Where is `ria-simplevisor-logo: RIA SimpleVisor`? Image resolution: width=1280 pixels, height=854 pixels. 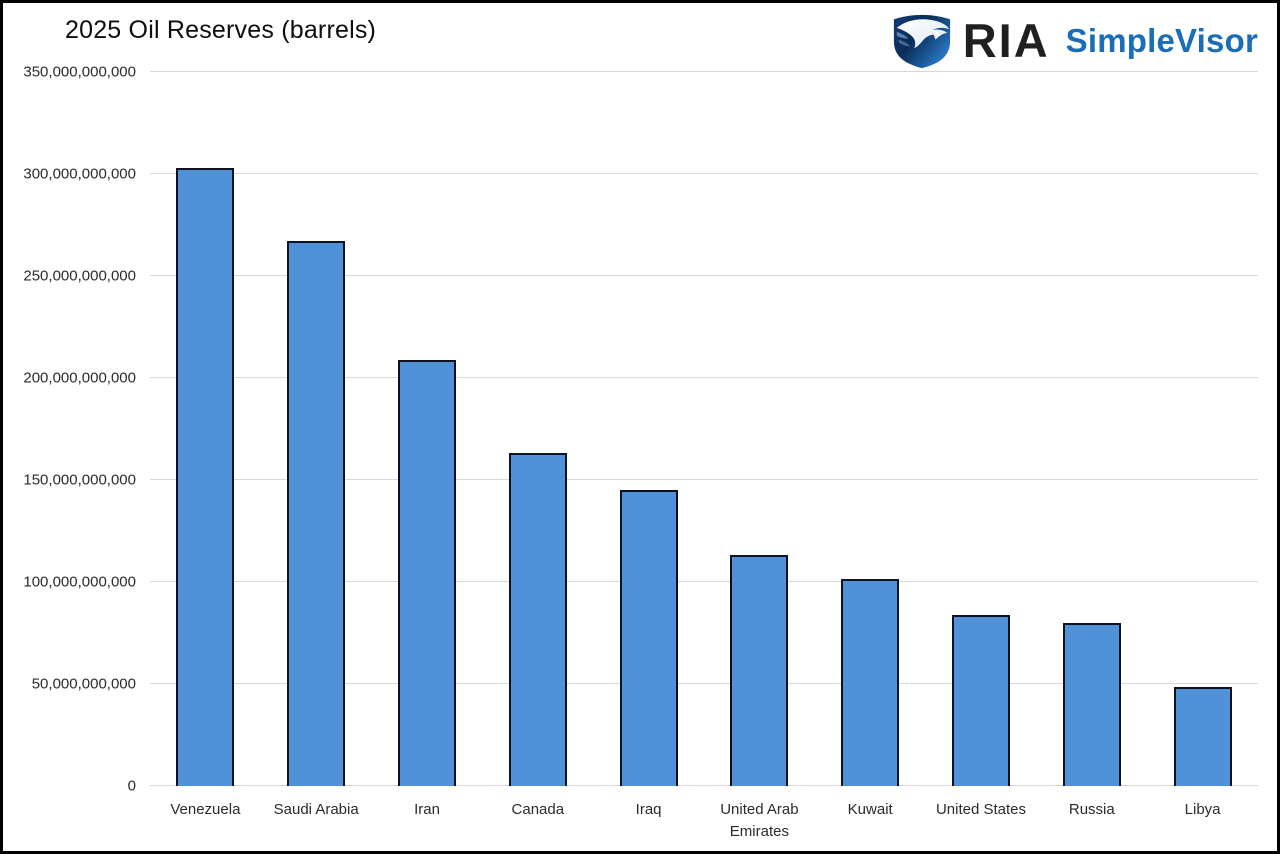
ria-simplevisor-logo: RIA SimpleVisor is located at coordinates (1074, 40).